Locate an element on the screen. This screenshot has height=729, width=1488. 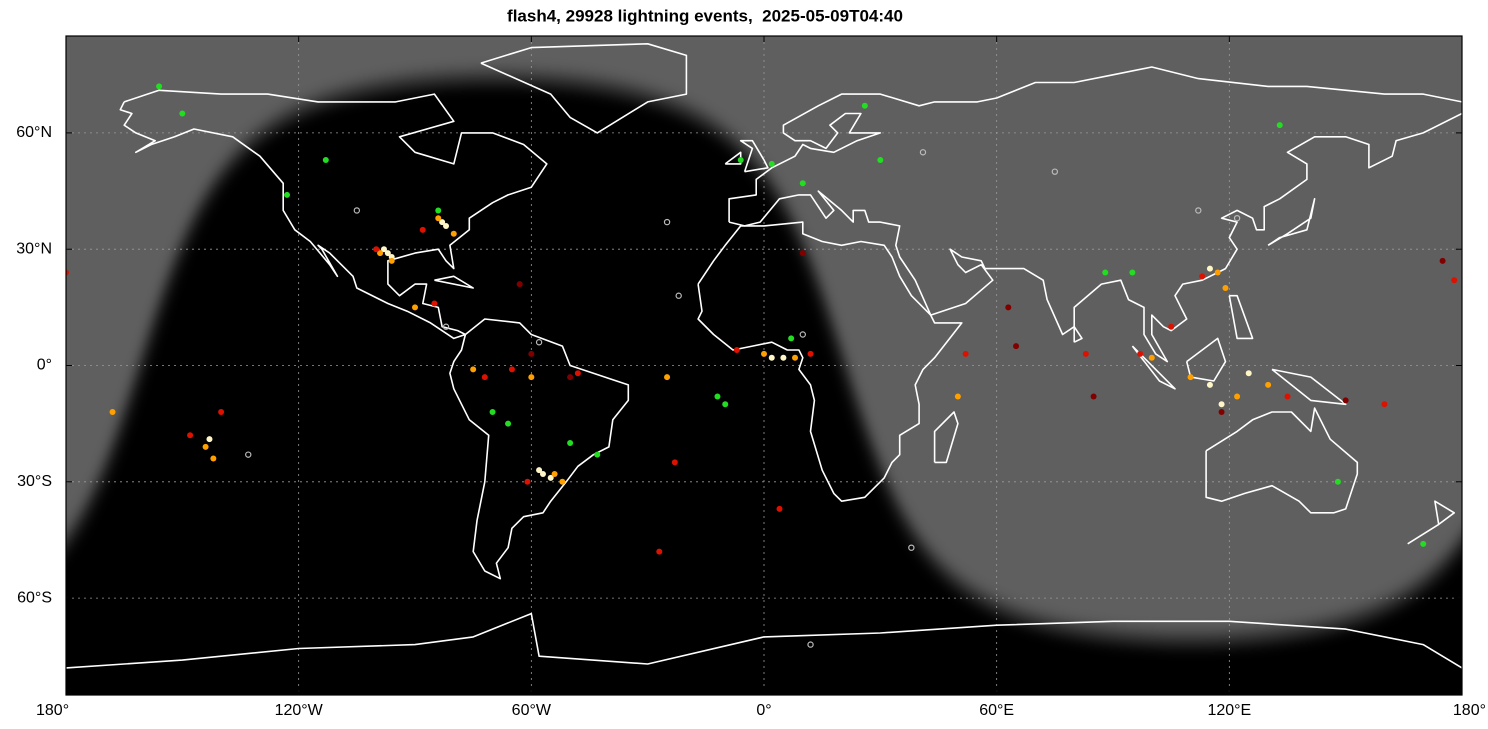
y-tick-label: 60°S is located at coordinates (34, 597).